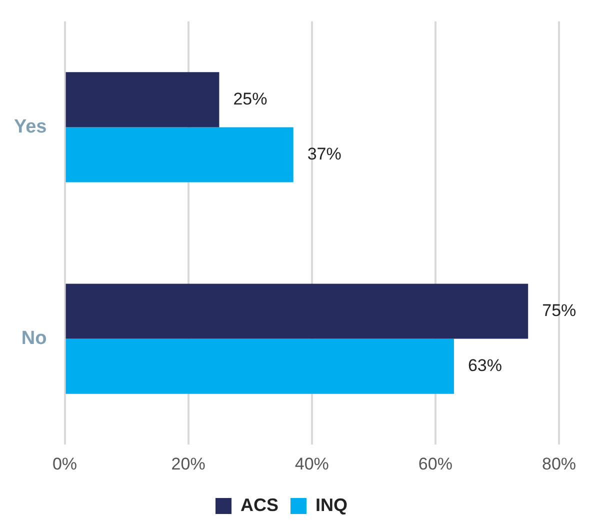  Describe the element at coordinates (65, 464) in the screenshot. I see `x-tick-label: 0%` at that location.